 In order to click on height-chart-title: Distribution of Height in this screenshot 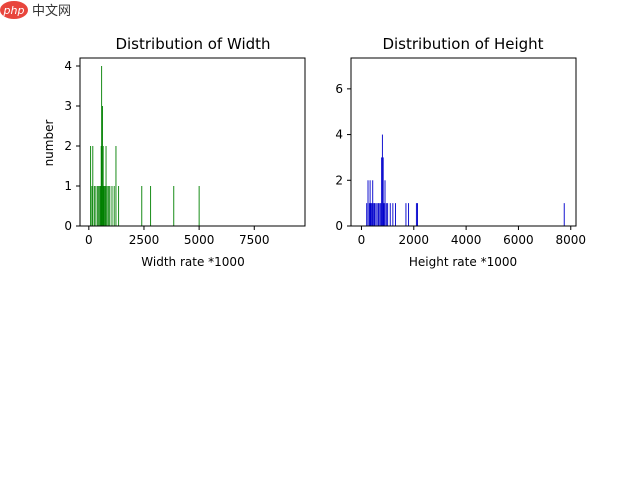, I will do `click(462, 44)`.